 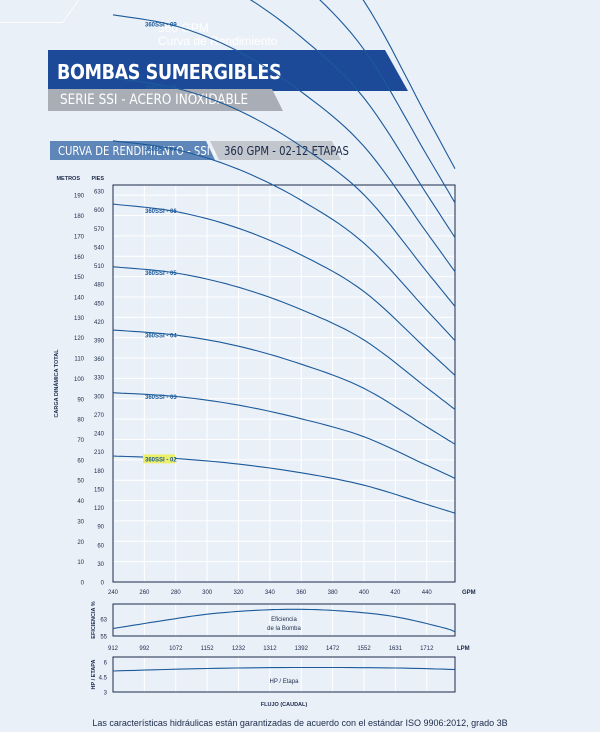 I want to click on y-tick-metros: 0, so click(x=83, y=584).